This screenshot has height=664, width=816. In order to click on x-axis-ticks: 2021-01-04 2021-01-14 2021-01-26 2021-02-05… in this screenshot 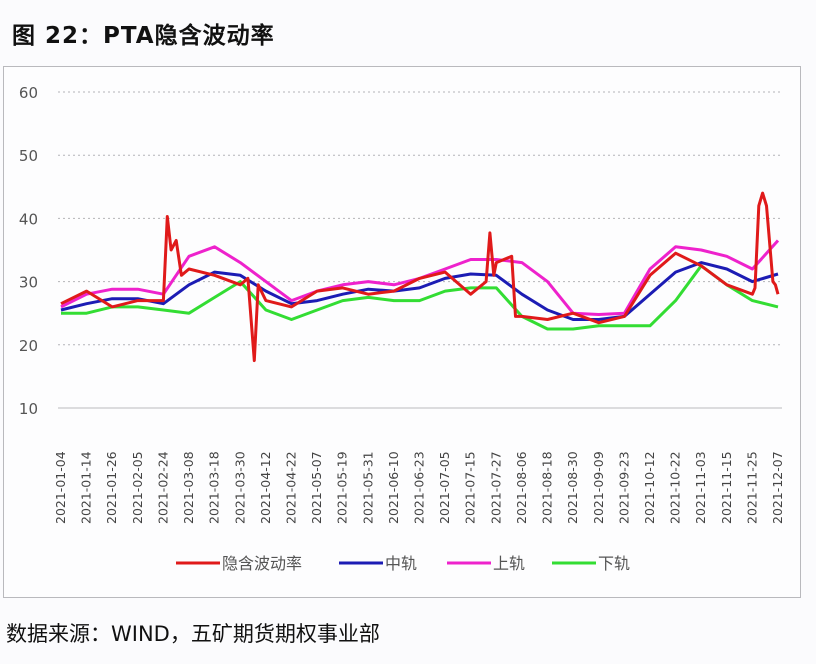, I will do `click(419, 487)`.